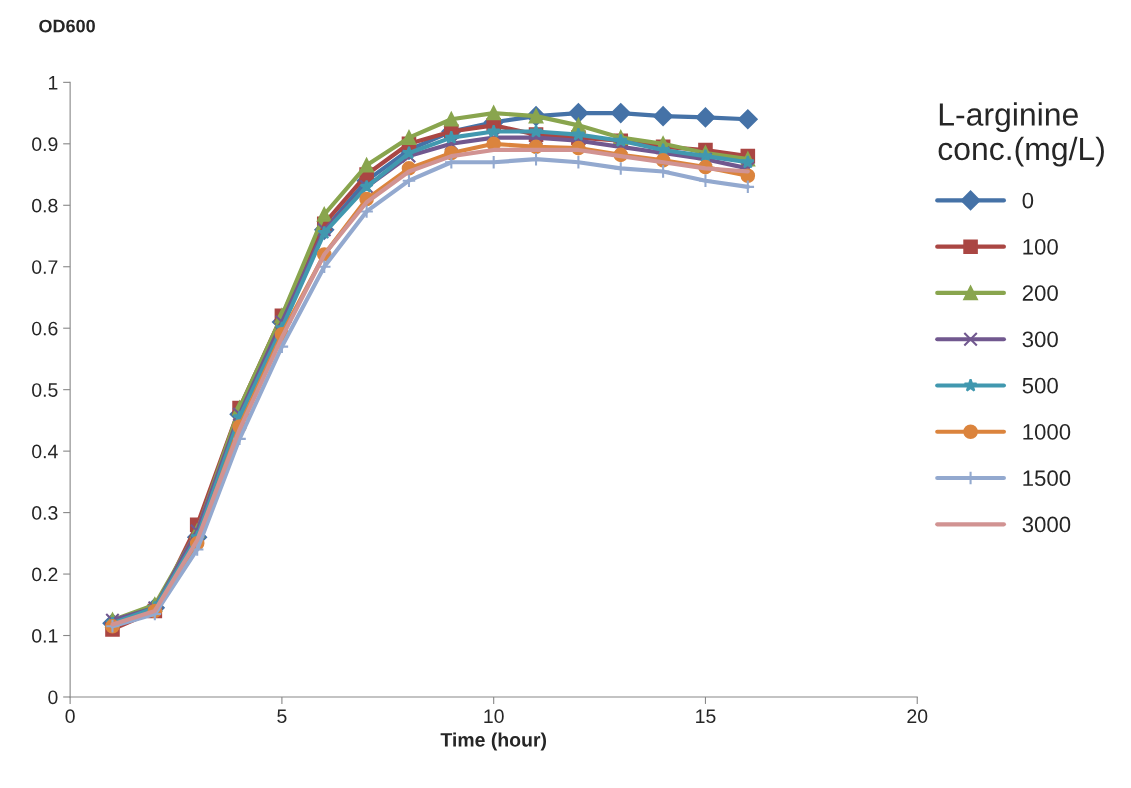  Describe the element at coordinates (45, 267) in the screenshot. I see `y-tick-label: 0.7` at that location.